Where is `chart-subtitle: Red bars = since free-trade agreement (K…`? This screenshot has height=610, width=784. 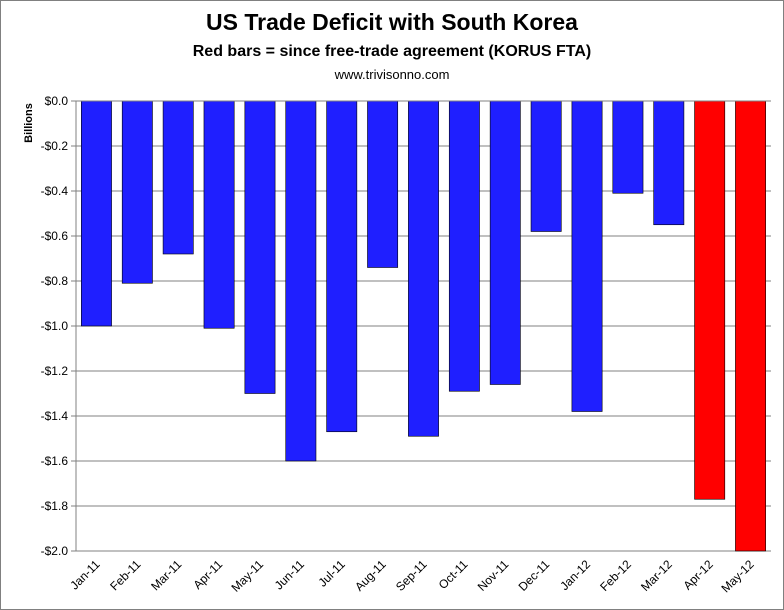 chart-subtitle: Red bars = since free-trade agreement (K… is located at coordinates (392, 51).